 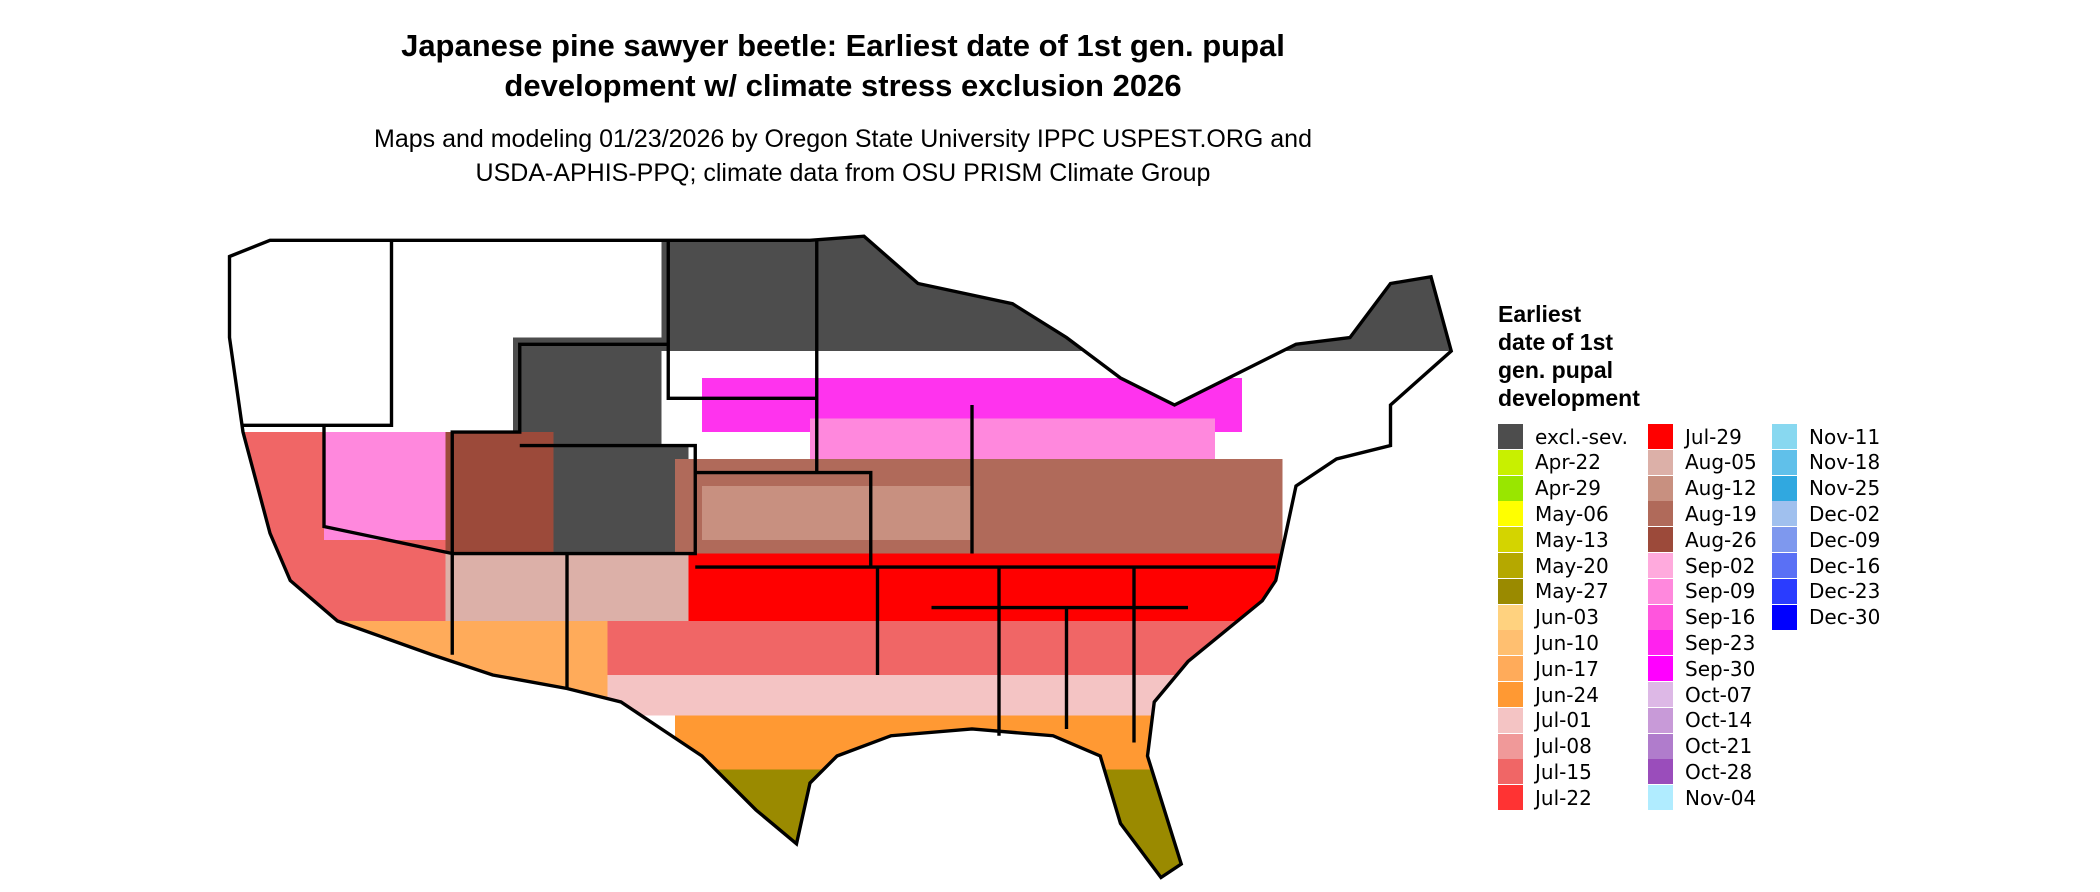 I want to click on legend-title-line: Earliest, so click(x=1540, y=314).